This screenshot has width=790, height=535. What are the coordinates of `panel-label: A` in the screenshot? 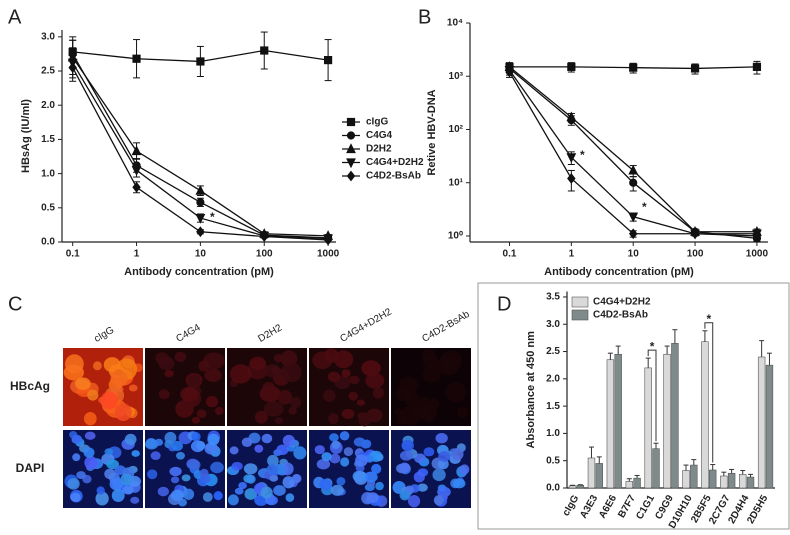 It's located at (15, 17).